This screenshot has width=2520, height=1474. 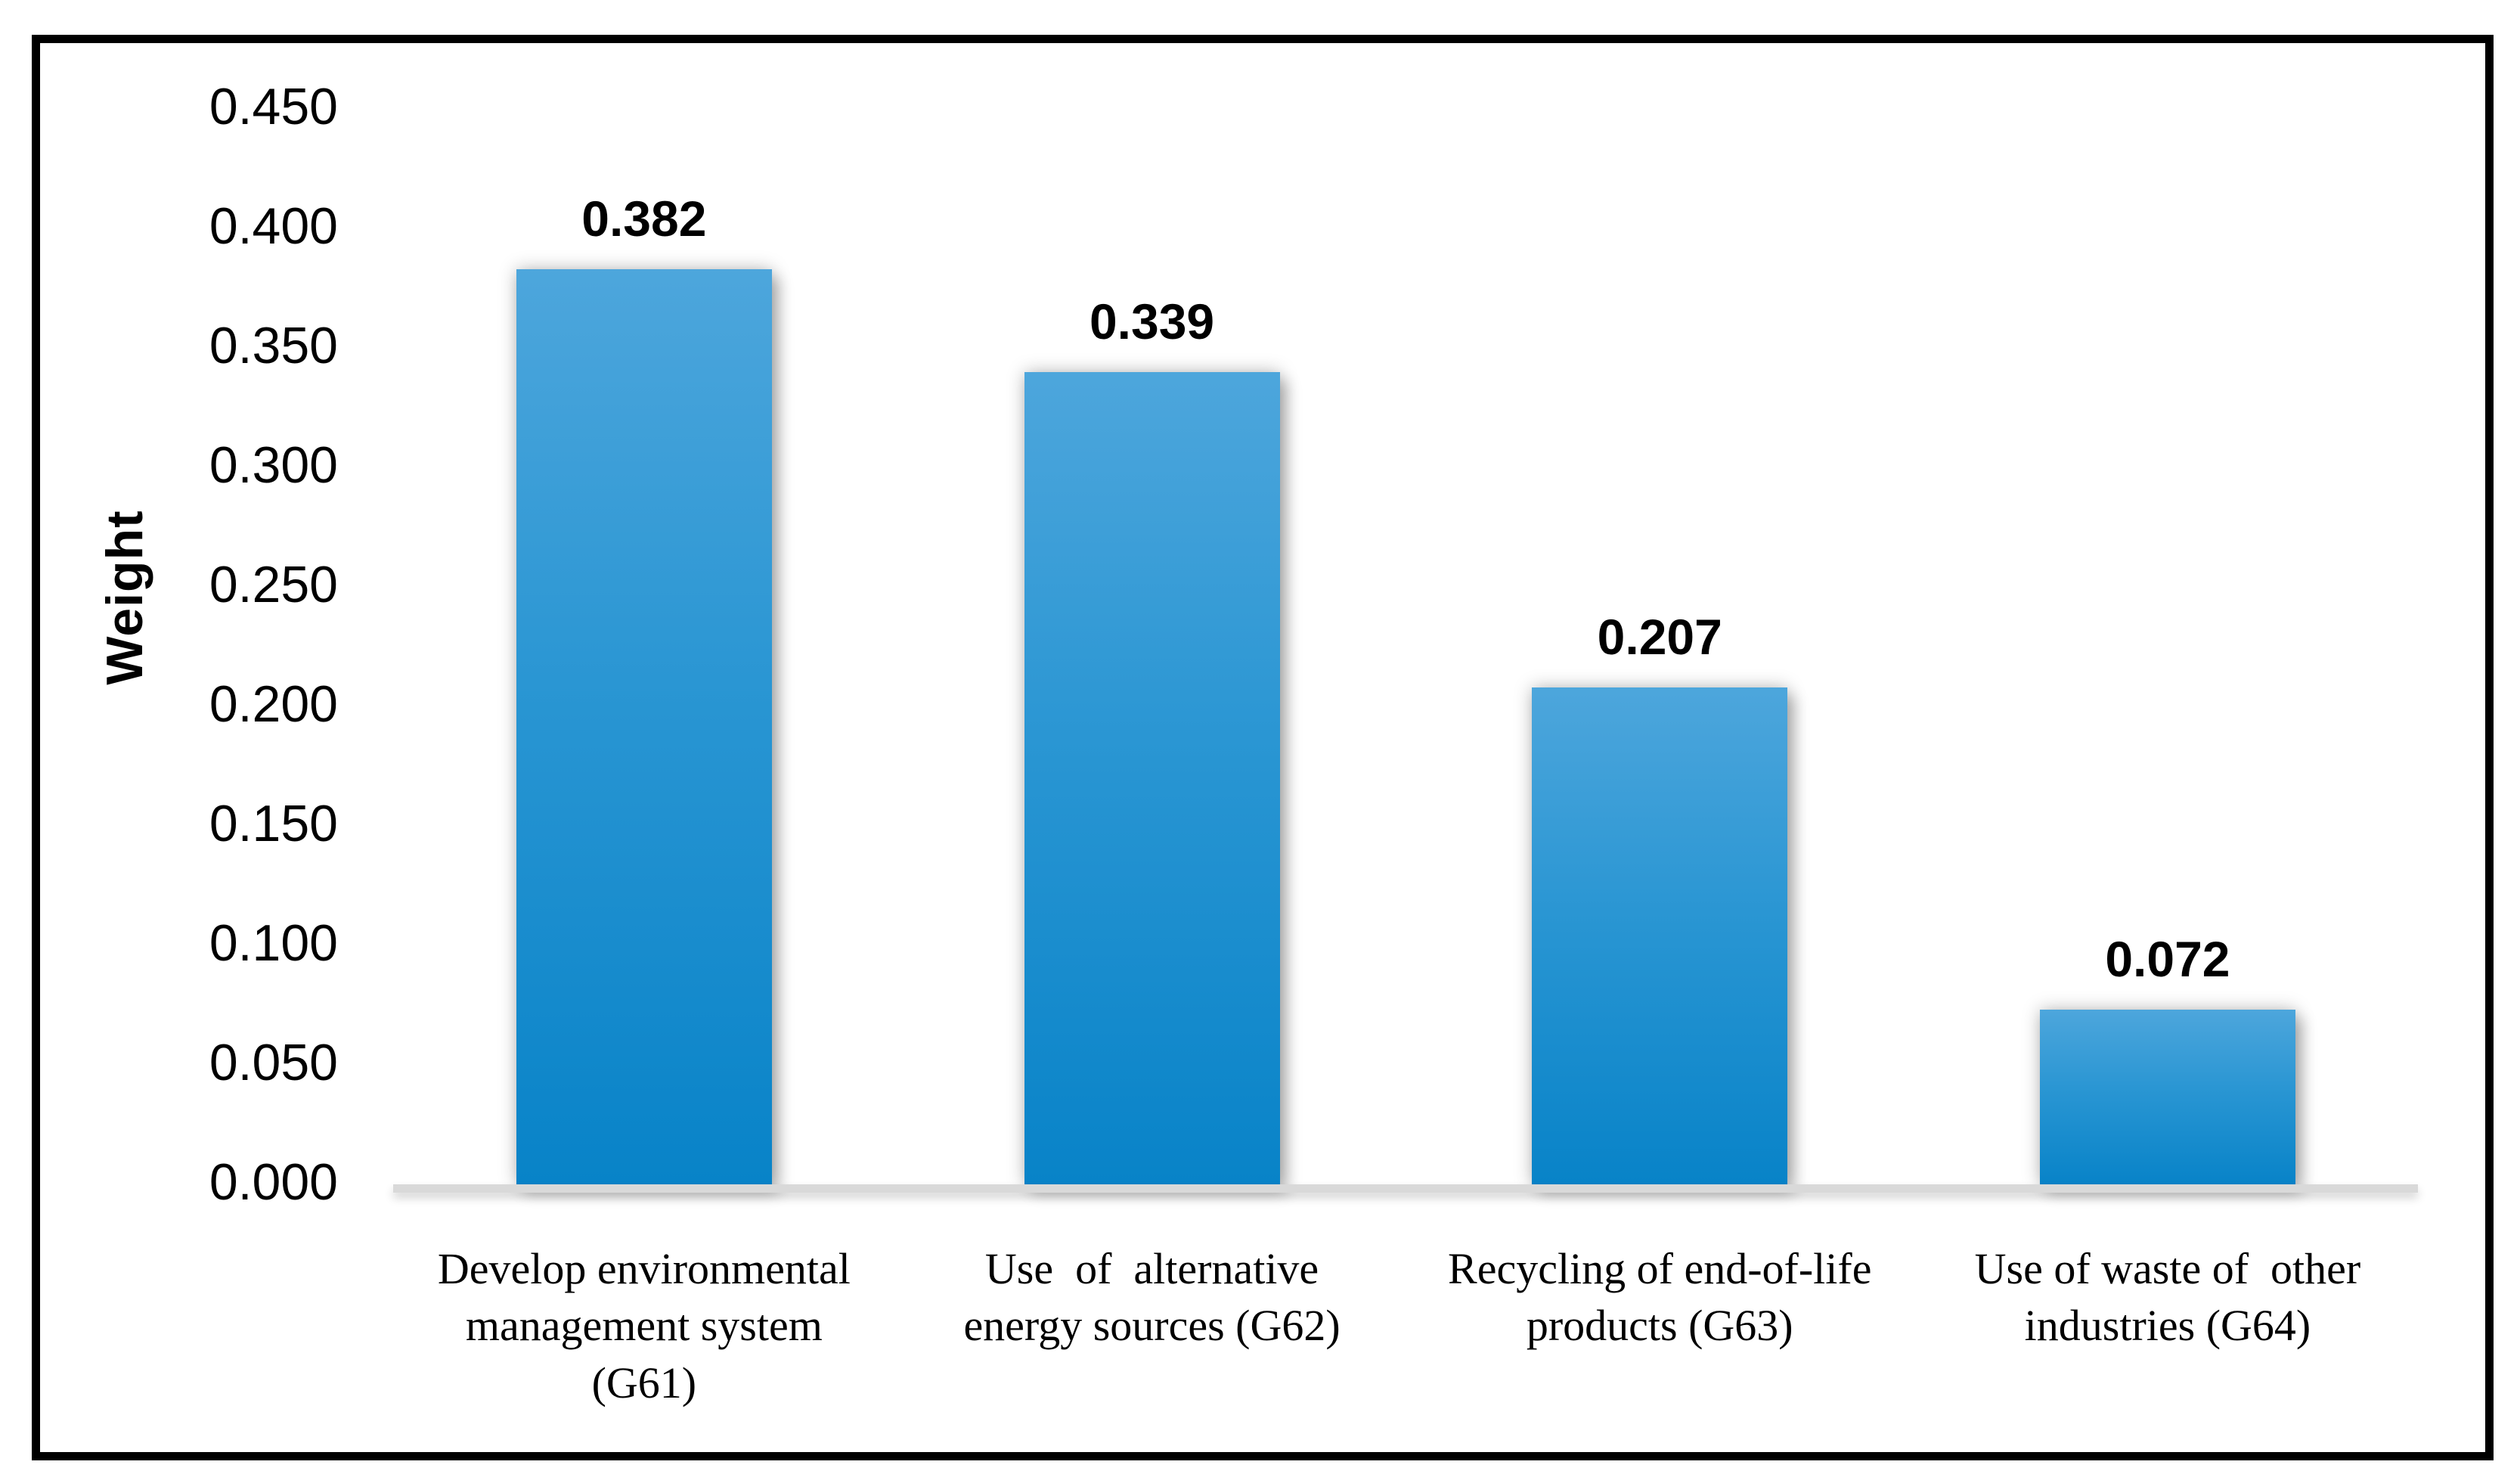 What do you see at coordinates (2167, 959) in the screenshot?
I see `bar-value-label: 0.072` at bounding box center [2167, 959].